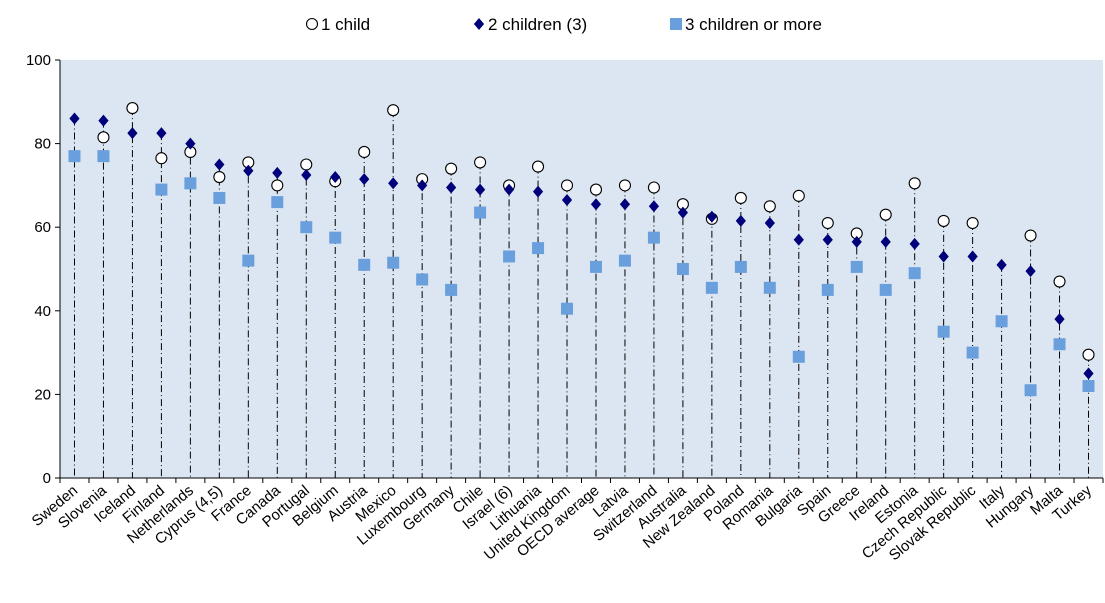 This screenshot has width=1105, height=603. Describe the element at coordinates (537, 24) in the screenshot. I see `legend-label: 2 children (3)` at that location.